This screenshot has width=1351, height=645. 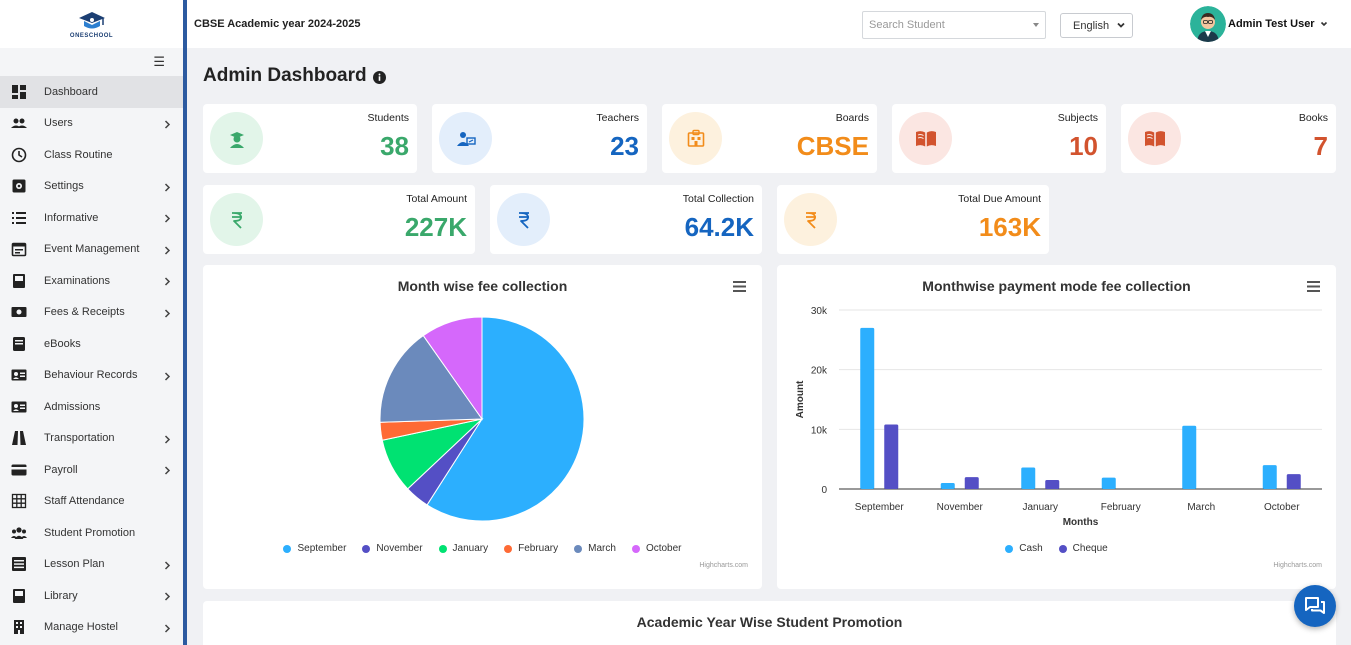 What do you see at coordinates (310, 138) in the screenshot?
I see `students-stat-card: Students 38` at bounding box center [310, 138].